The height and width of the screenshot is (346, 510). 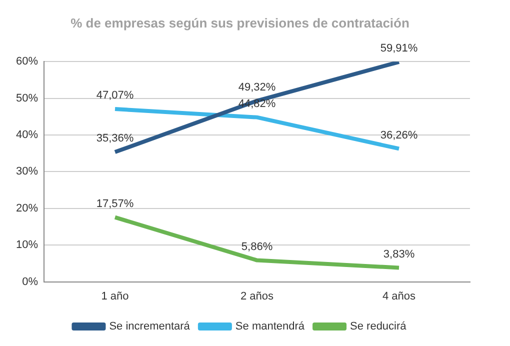 What do you see at coordinates (115, 96) in the screenshot?
I see `data-label: 47,07%` at bounding box center [115, 96].